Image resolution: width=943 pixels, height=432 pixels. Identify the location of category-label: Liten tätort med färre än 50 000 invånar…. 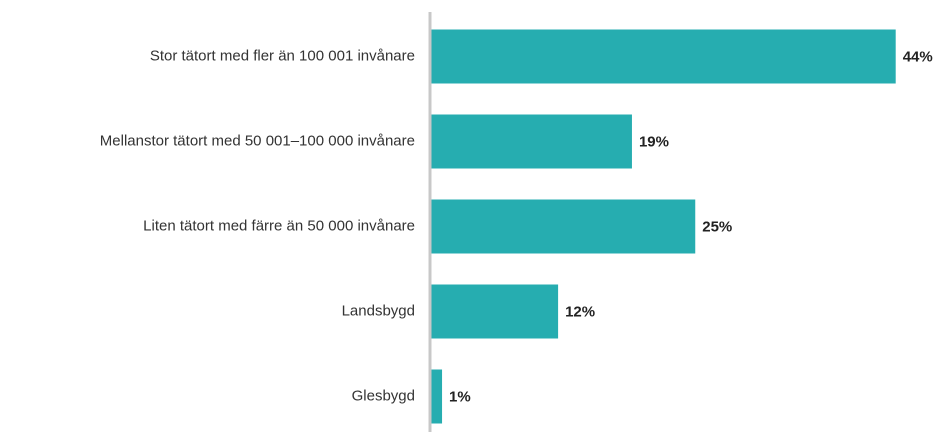
(279, 225).